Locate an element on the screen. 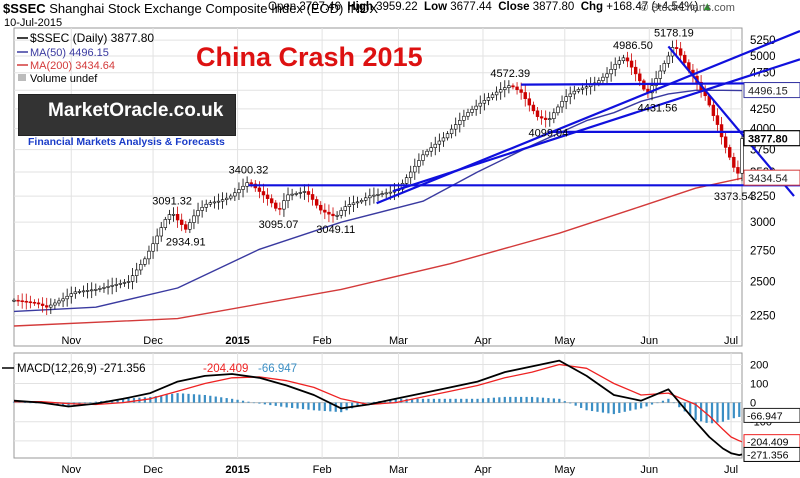 The width and height of the screenshot is (800, 478). price-y-tick-label: 2750 is located at coordinates (763, 251).